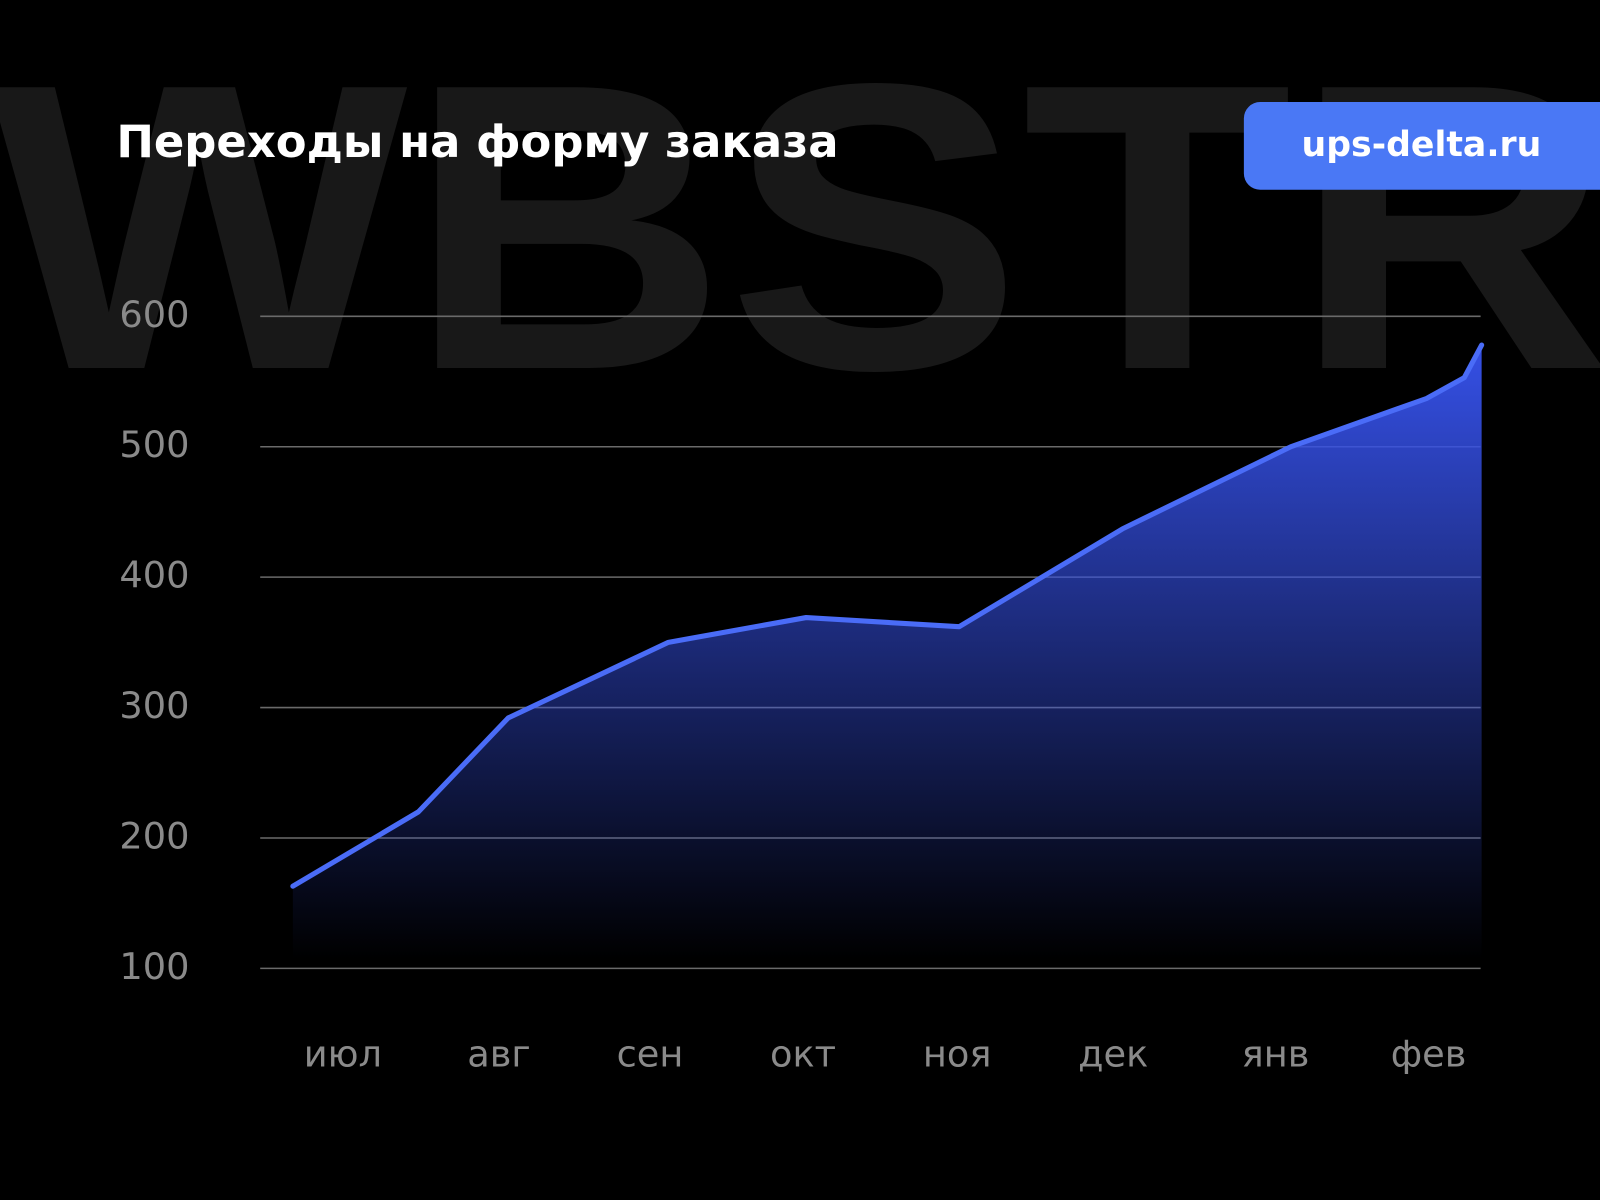 Image resolution: width=1600 pixels, height=1200 pixels. I want to click on x-tick-label: сен, so click(650, 1054).